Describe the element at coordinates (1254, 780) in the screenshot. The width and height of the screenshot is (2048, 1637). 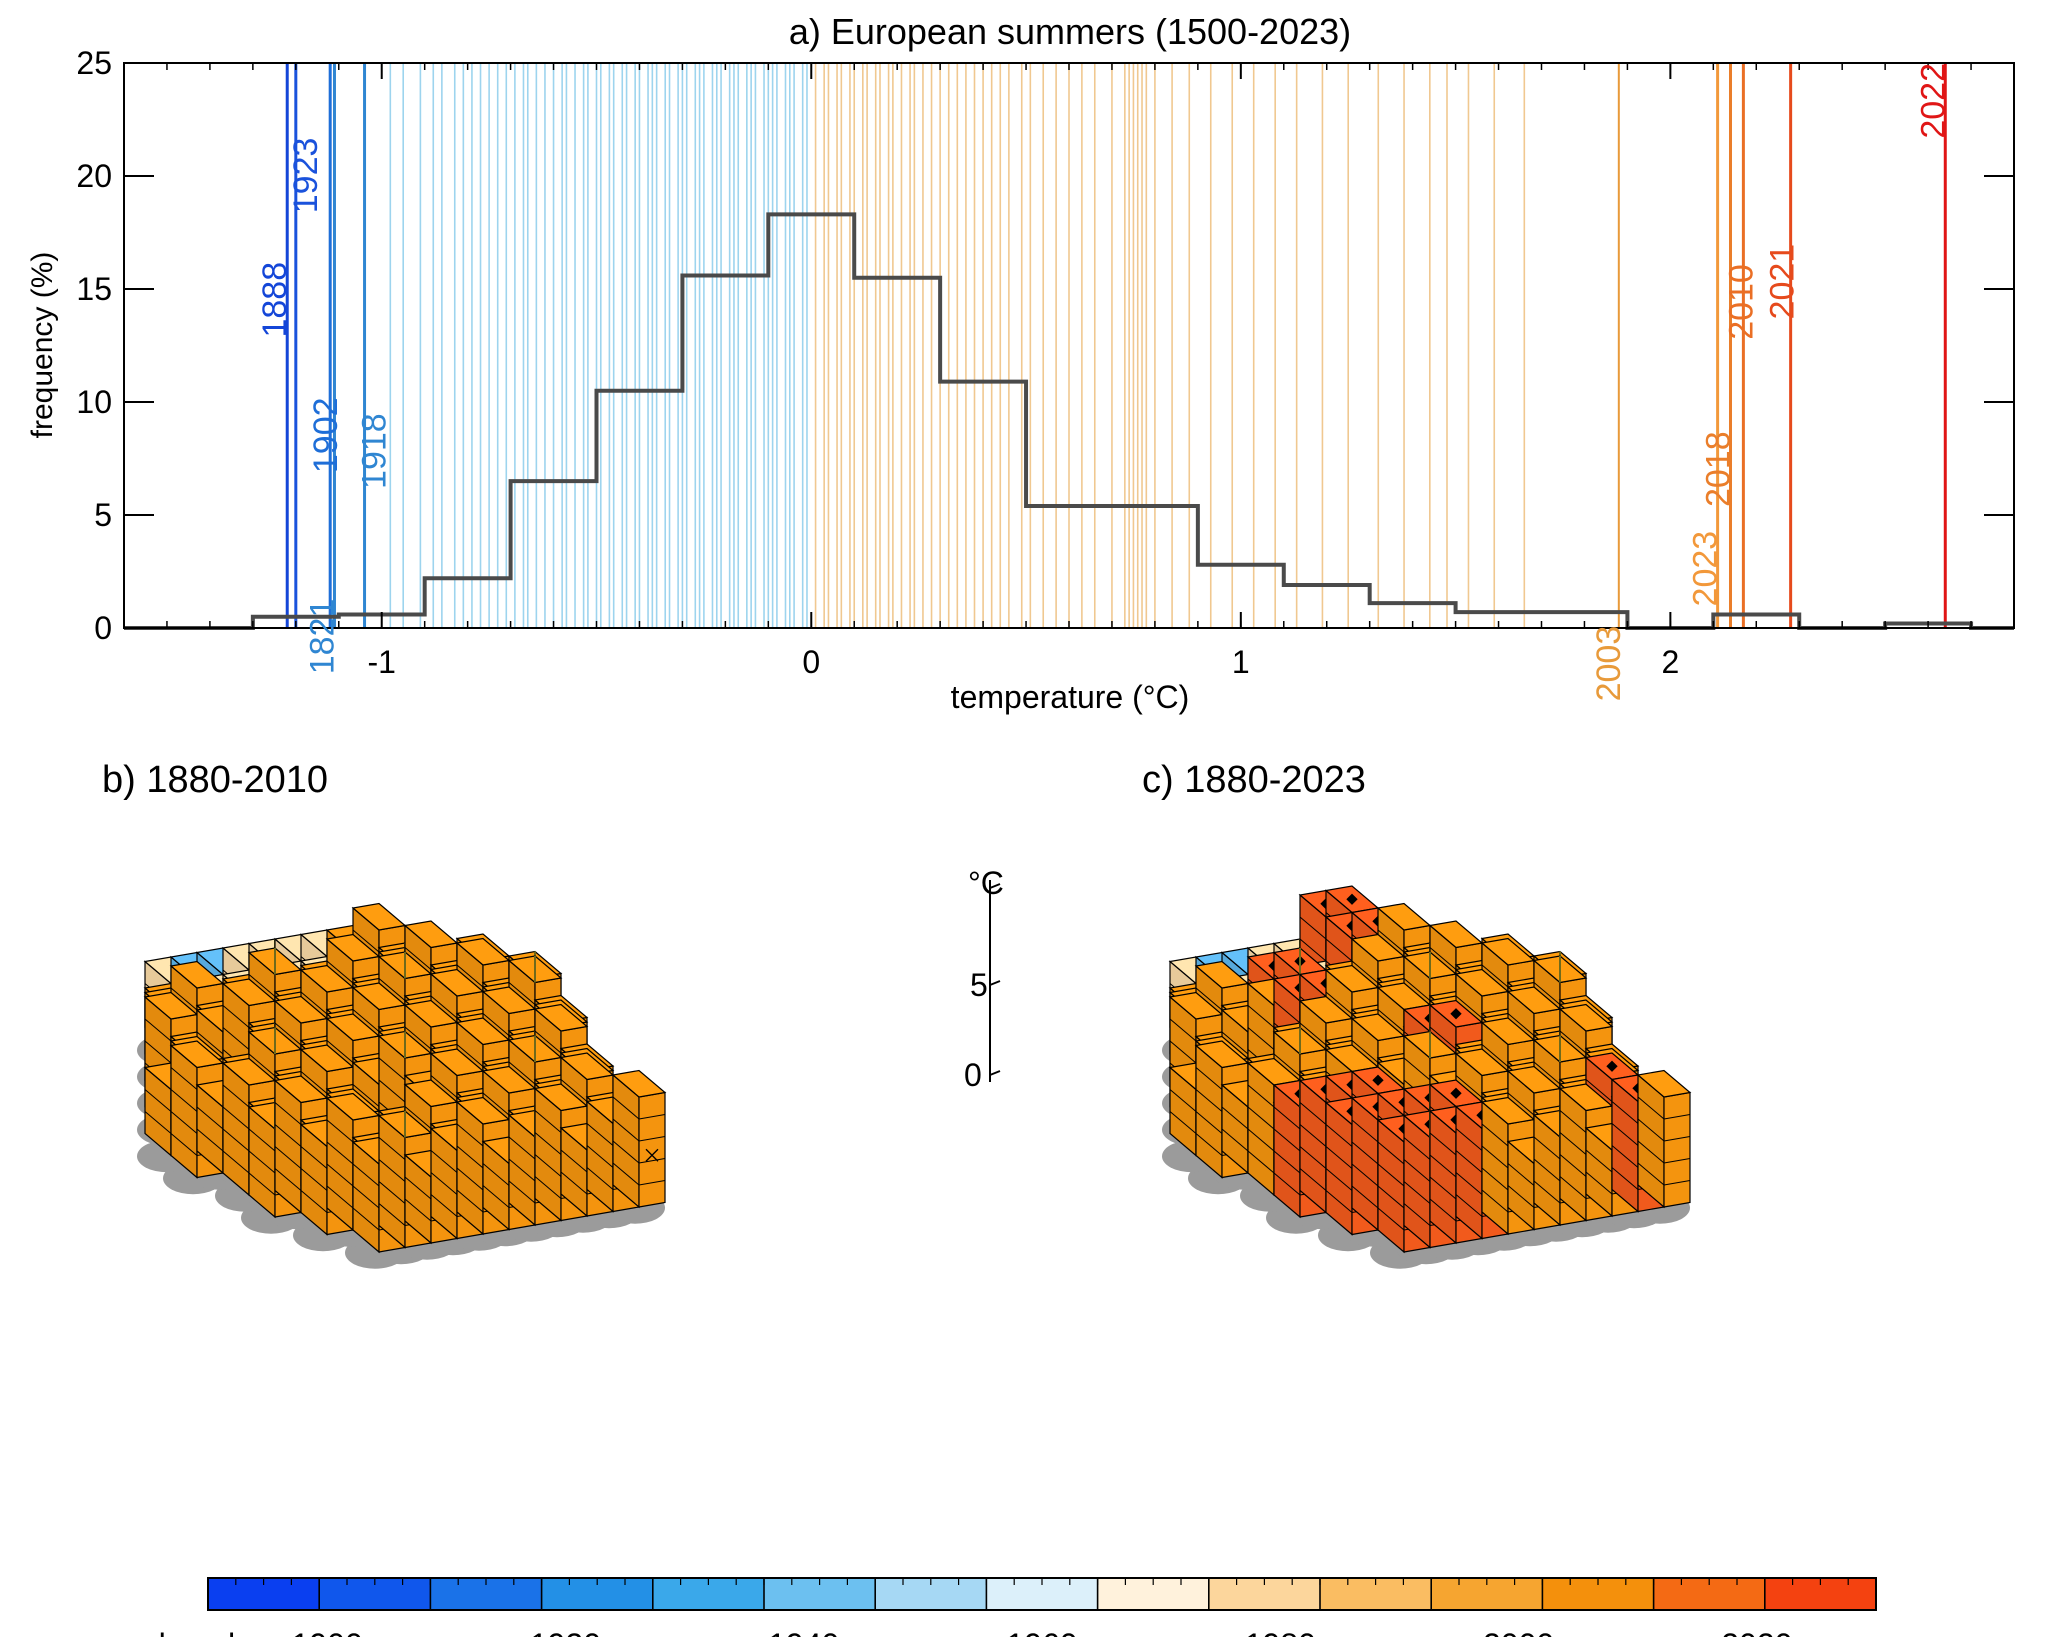
I see `panel-c-title: c) 1880-2023` at that location.